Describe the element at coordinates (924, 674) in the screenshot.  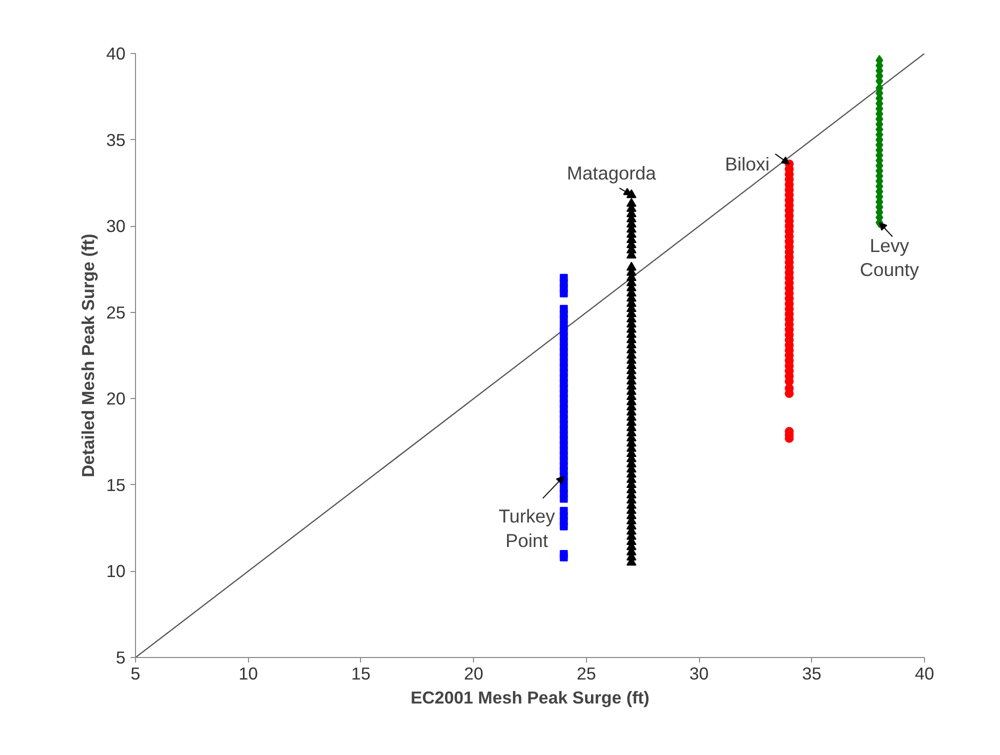
I see `x-tick-label: 40` at that location.